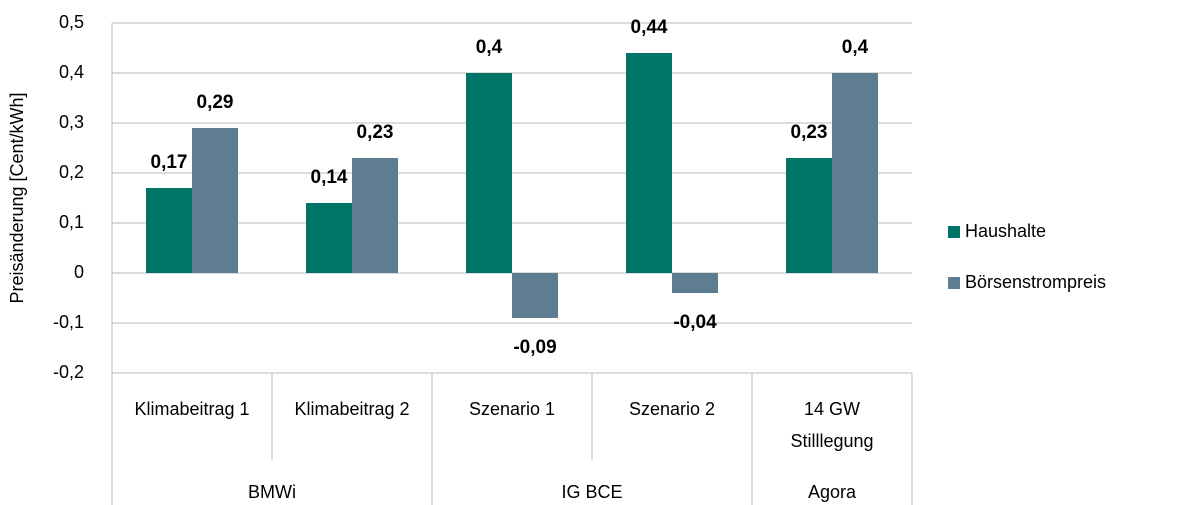 Image resolution: width=1183 pixels, height=505 pixels. What do you see at coordinates (68, 322) in the screenshot?
I see `y-tick-label: -0,1` at bounding box center [68, 322].